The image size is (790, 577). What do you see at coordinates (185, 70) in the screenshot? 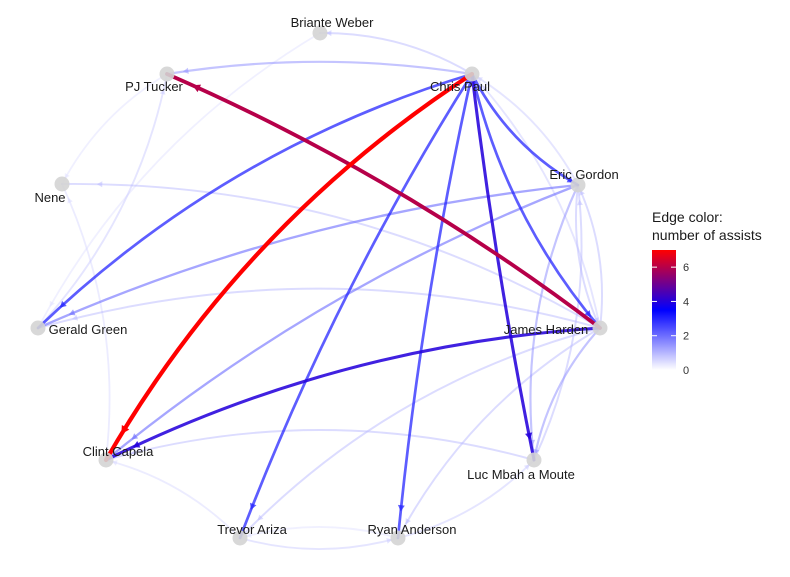
I see `edge-arrowhead-cp3-to-pj` at bounding box center [185, 70].